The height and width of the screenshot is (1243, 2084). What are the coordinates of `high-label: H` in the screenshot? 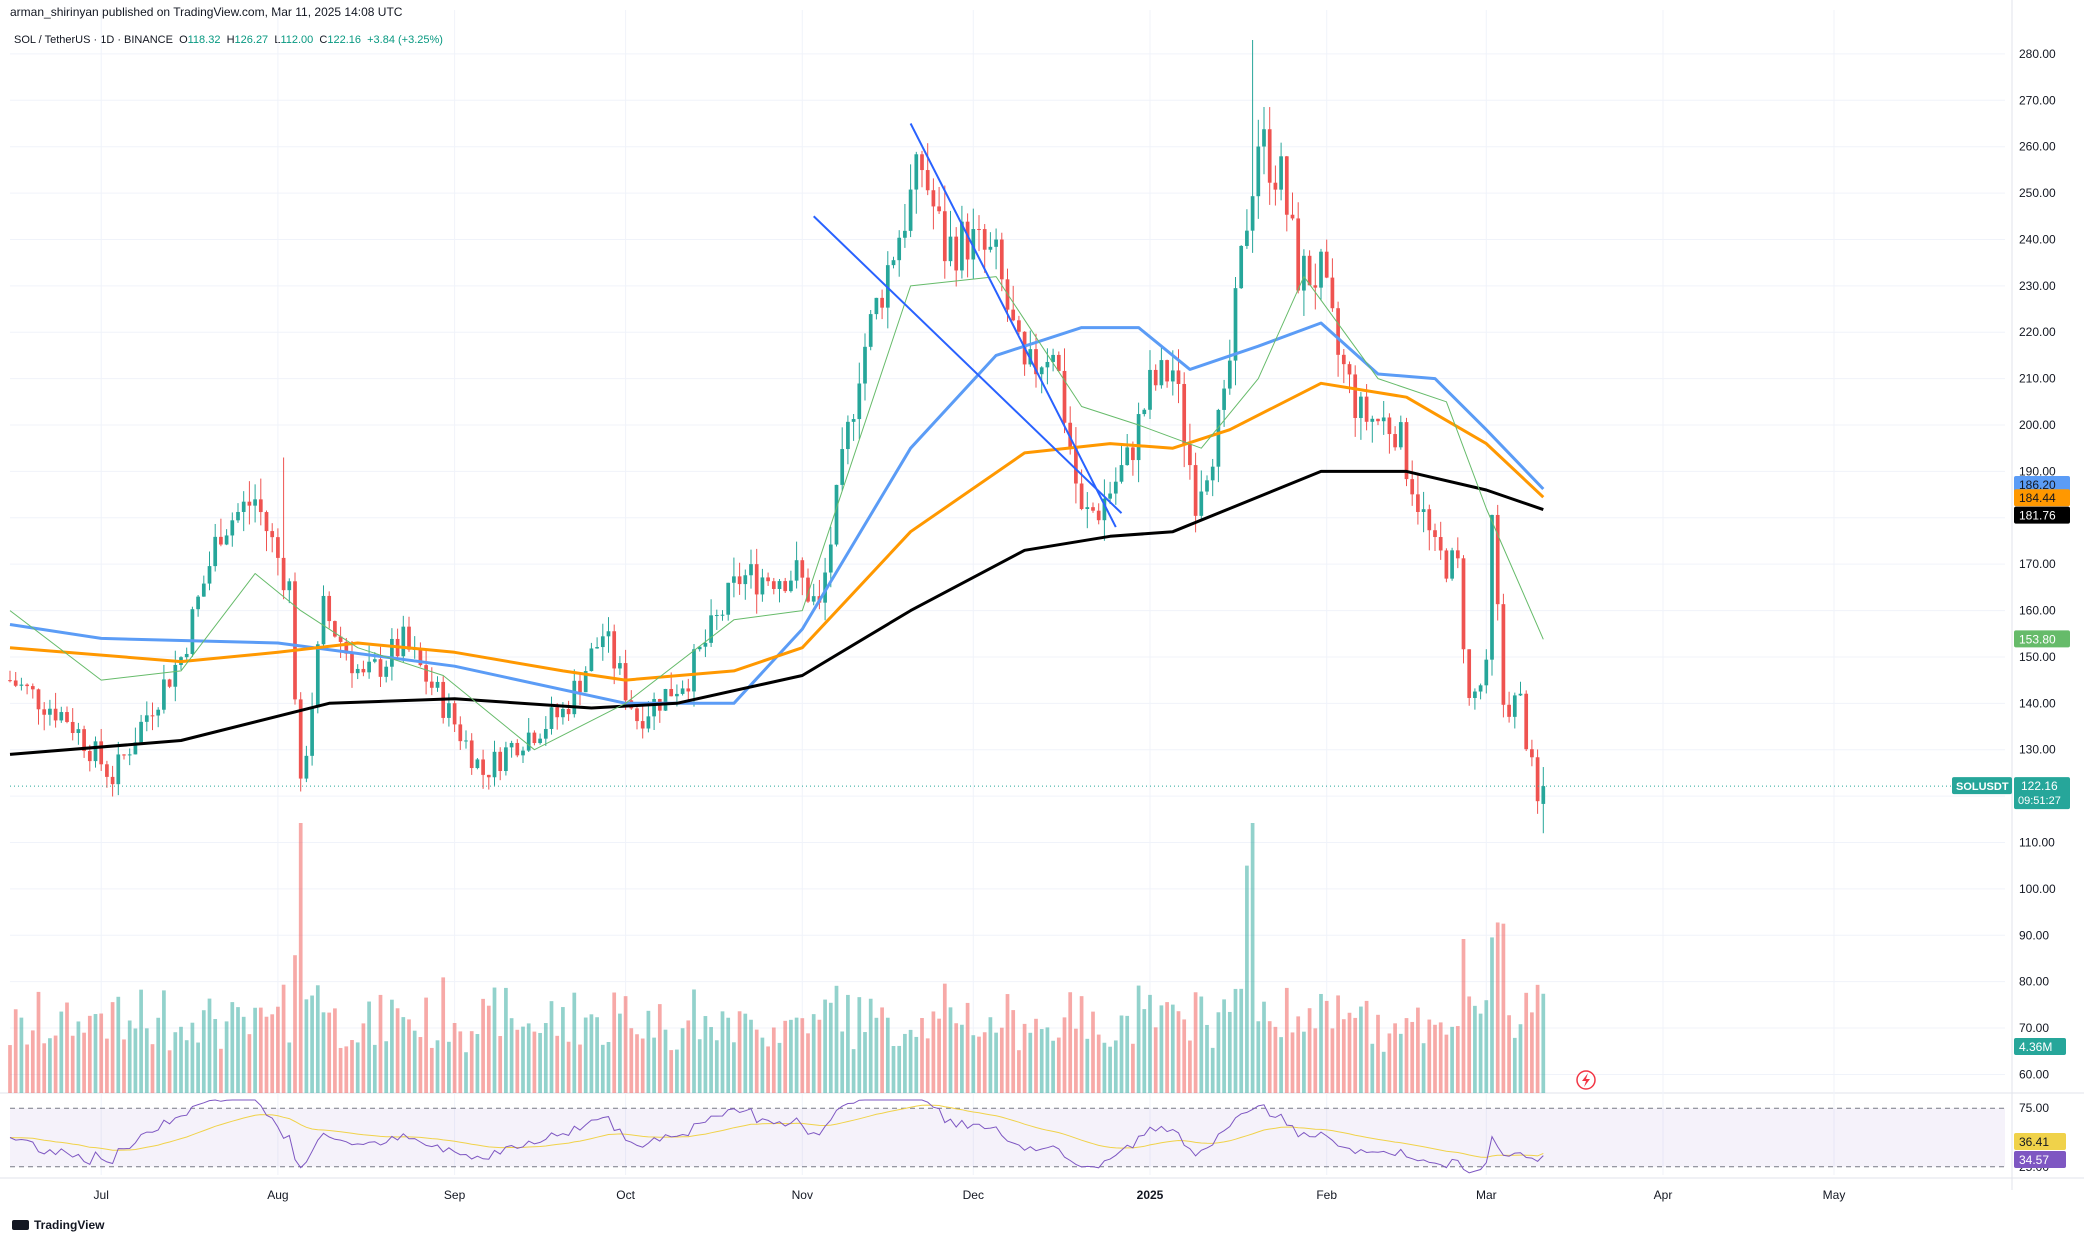 It's located at (230, 40).